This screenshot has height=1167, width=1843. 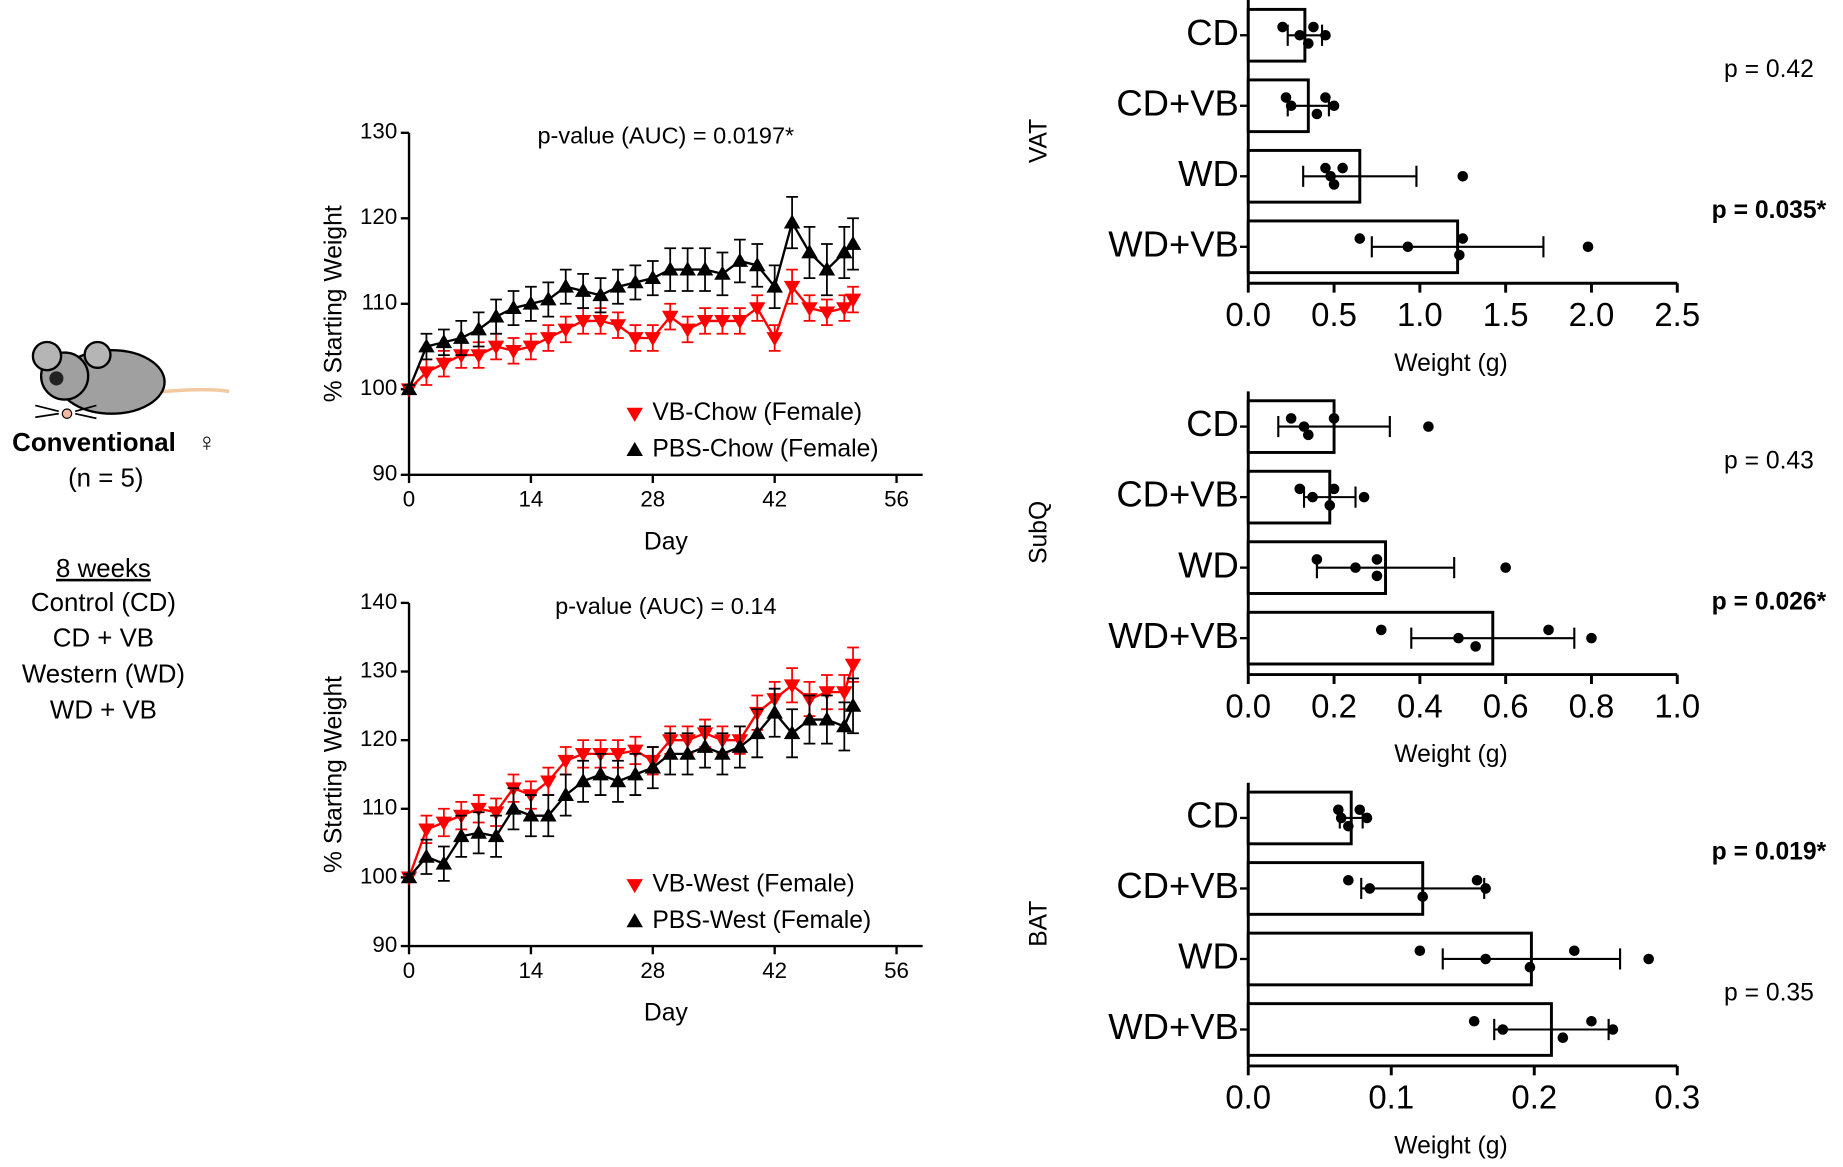 I want to click on legend-label: VB-Chow (Female), so click(x=757, y=412).